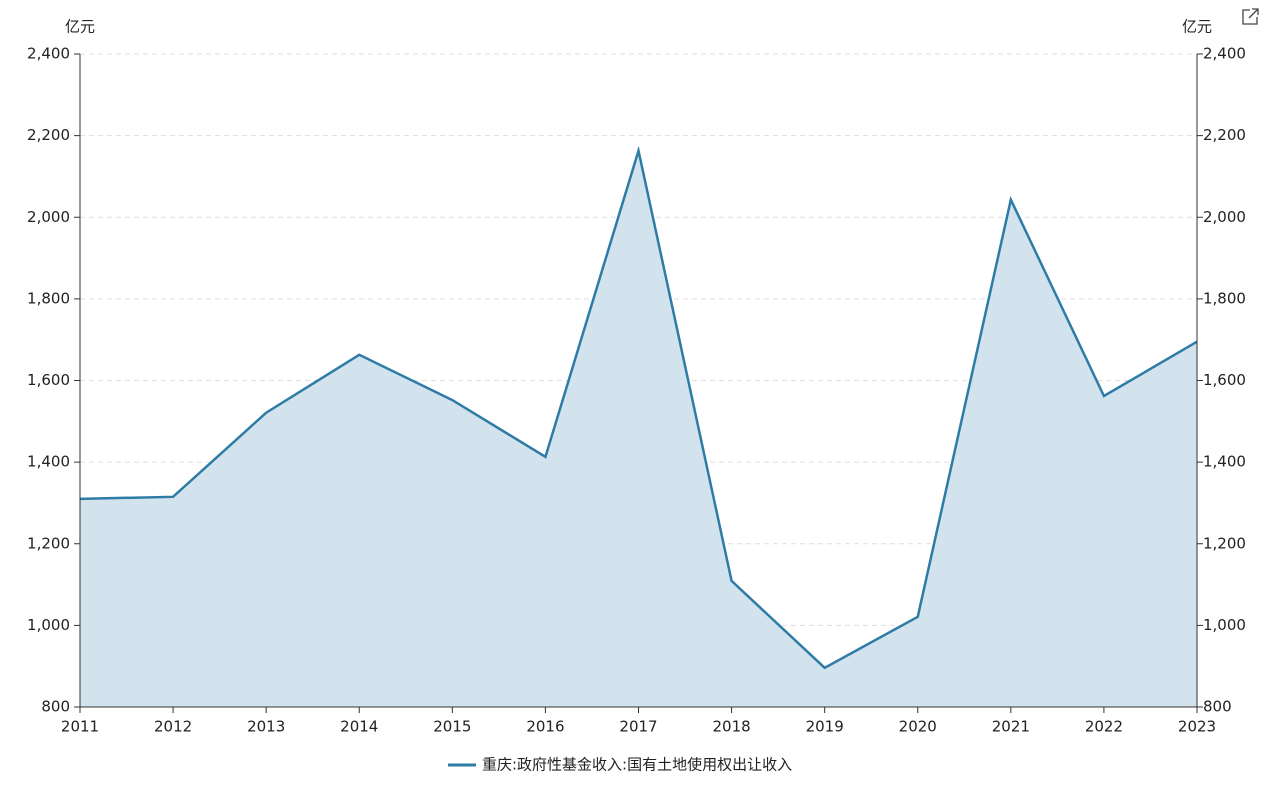 The image size is (1269, 785). Describe the element at coordinates (48, 54) in the screenshot. I see `y-tick-label: 2,400` at that location.